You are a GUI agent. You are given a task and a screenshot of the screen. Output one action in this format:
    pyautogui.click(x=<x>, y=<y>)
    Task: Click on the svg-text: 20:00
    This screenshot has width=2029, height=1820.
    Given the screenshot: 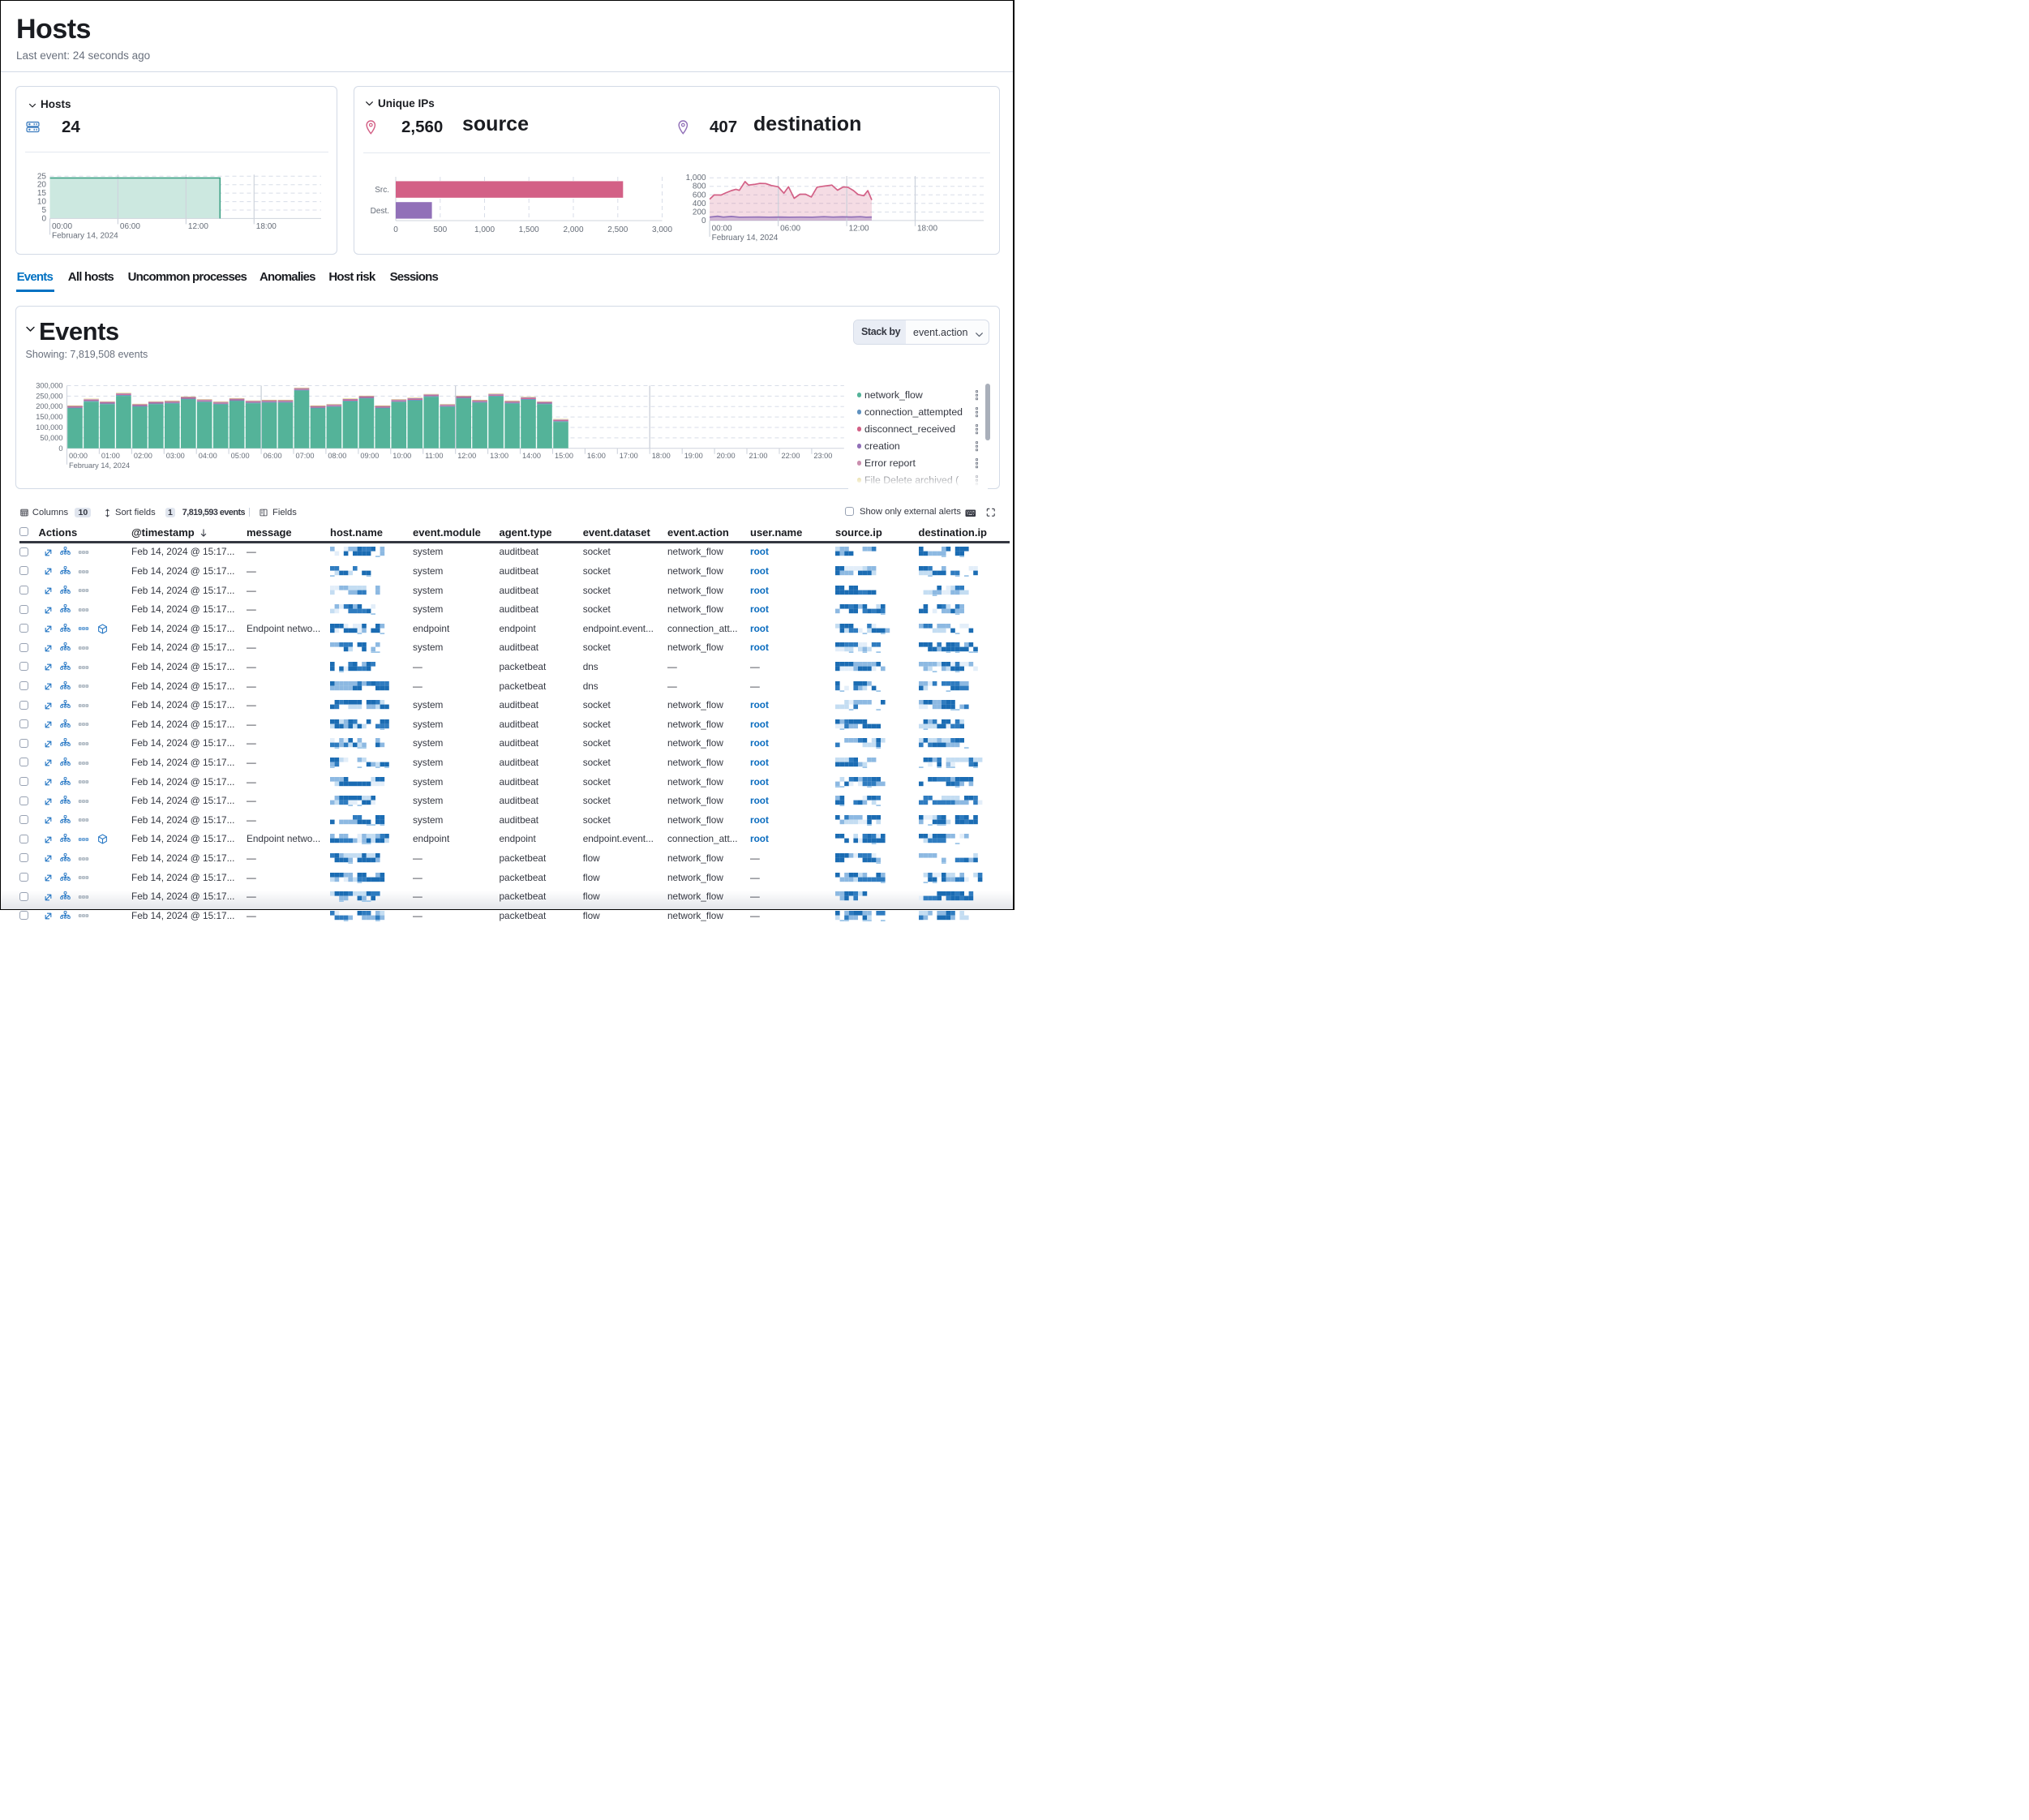 What is the action you would take?
    pyautogui.click(x=726, y=456)
    